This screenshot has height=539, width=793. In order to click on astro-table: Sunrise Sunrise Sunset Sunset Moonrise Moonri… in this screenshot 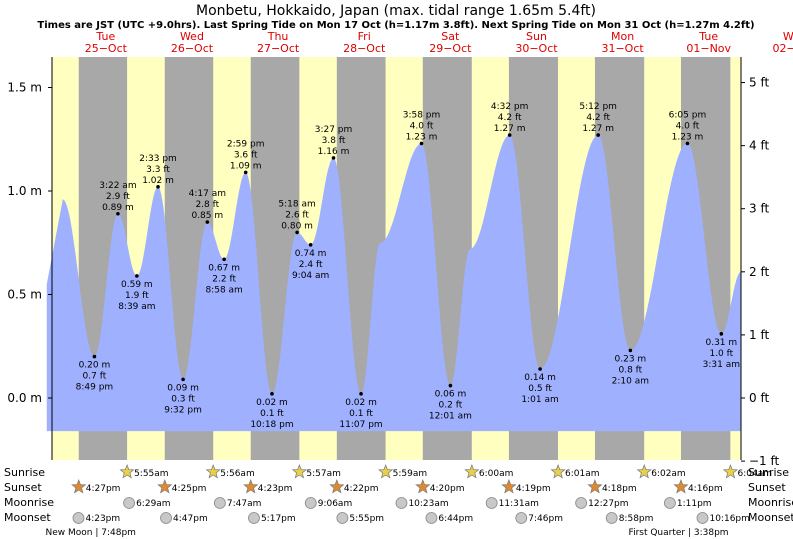, I will do `click(398, 501)`.